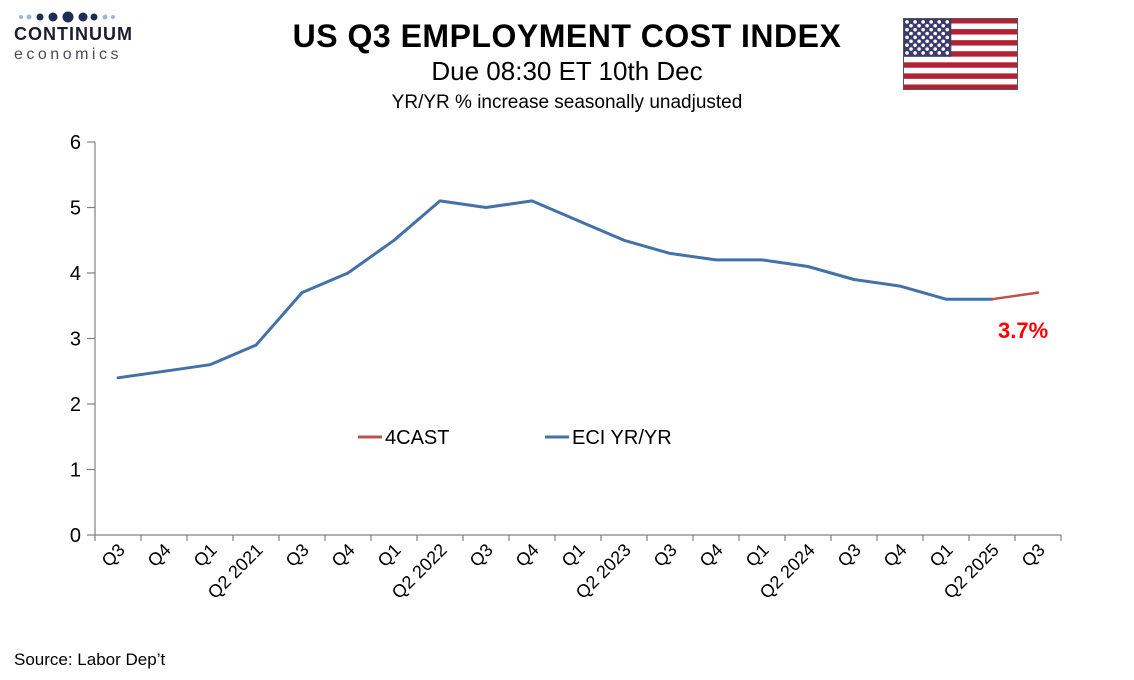 Image resolution: width=1134 pixels, height=680 pixels. I want to click on y-tick-label: 0, so click(75, 536).